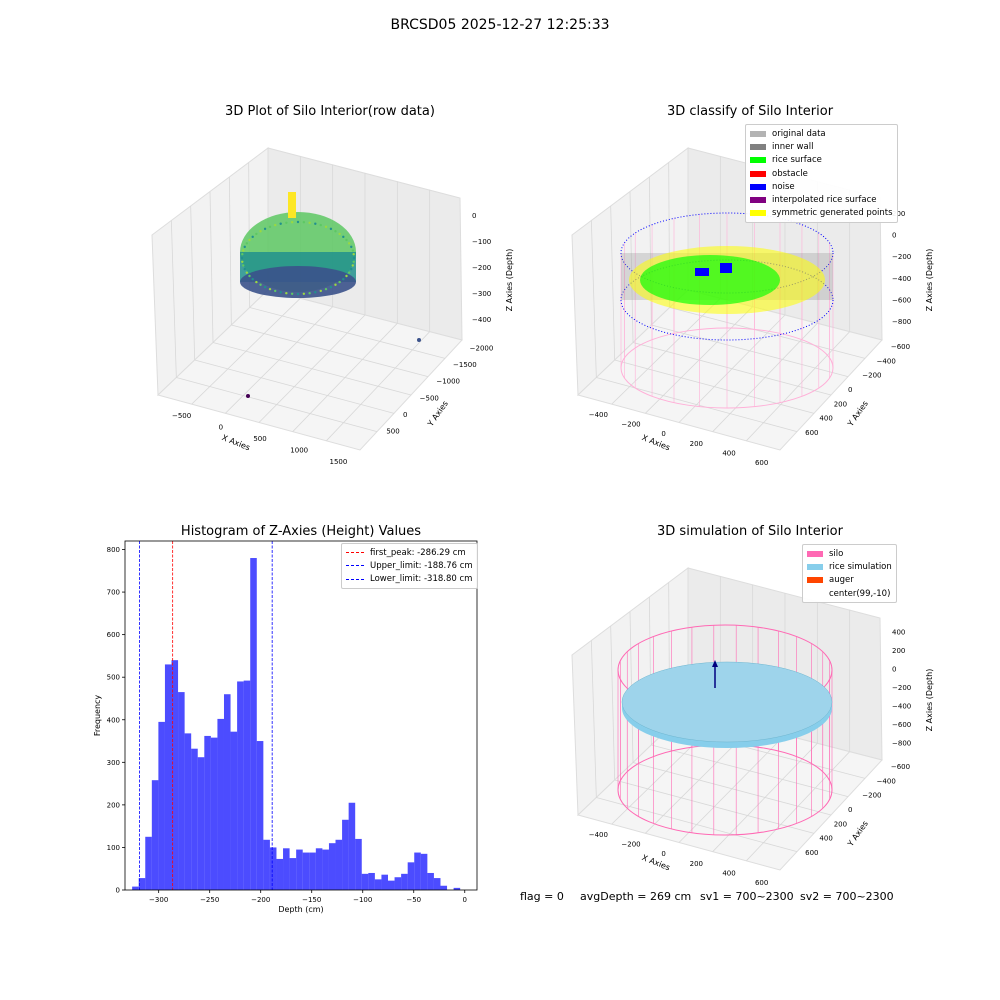 This screenshot has height=1000, width=1000. Describe the element at coordinates (598, 415) in the screenshot. I see `panel2-x-tick-label: −400` at that location.